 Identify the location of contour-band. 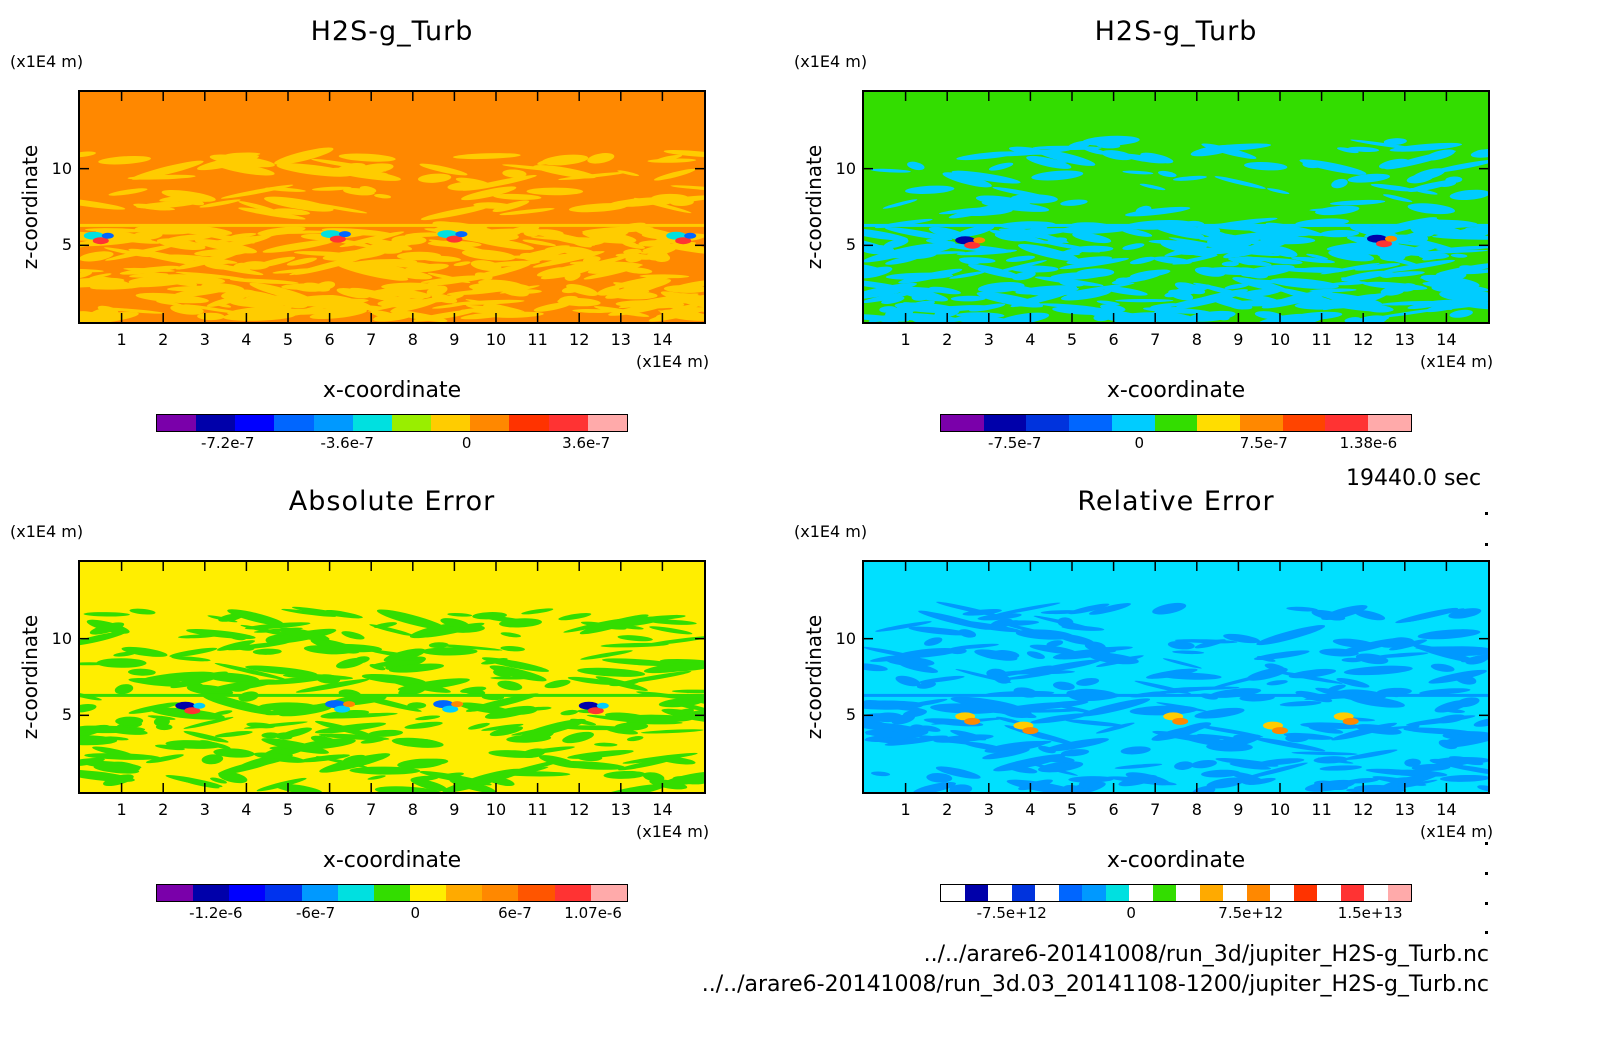
(392, 225).